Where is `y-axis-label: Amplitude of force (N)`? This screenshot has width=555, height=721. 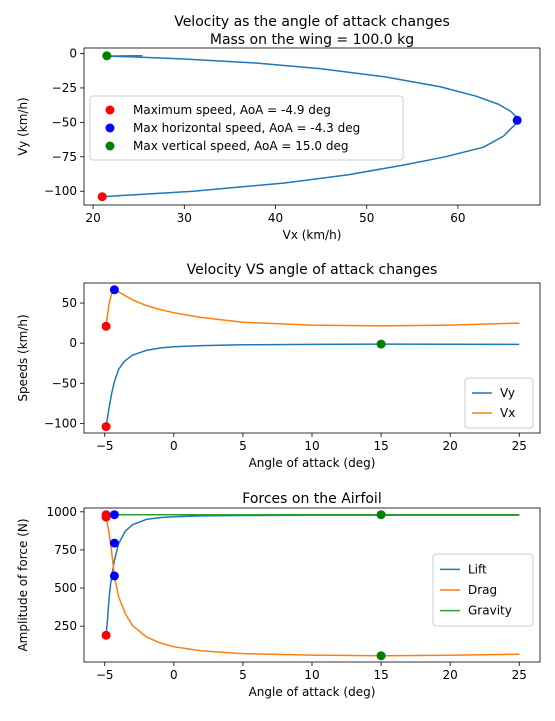 y-axis-label: Amplitude of force (N) is located at coordinates (23, 584).